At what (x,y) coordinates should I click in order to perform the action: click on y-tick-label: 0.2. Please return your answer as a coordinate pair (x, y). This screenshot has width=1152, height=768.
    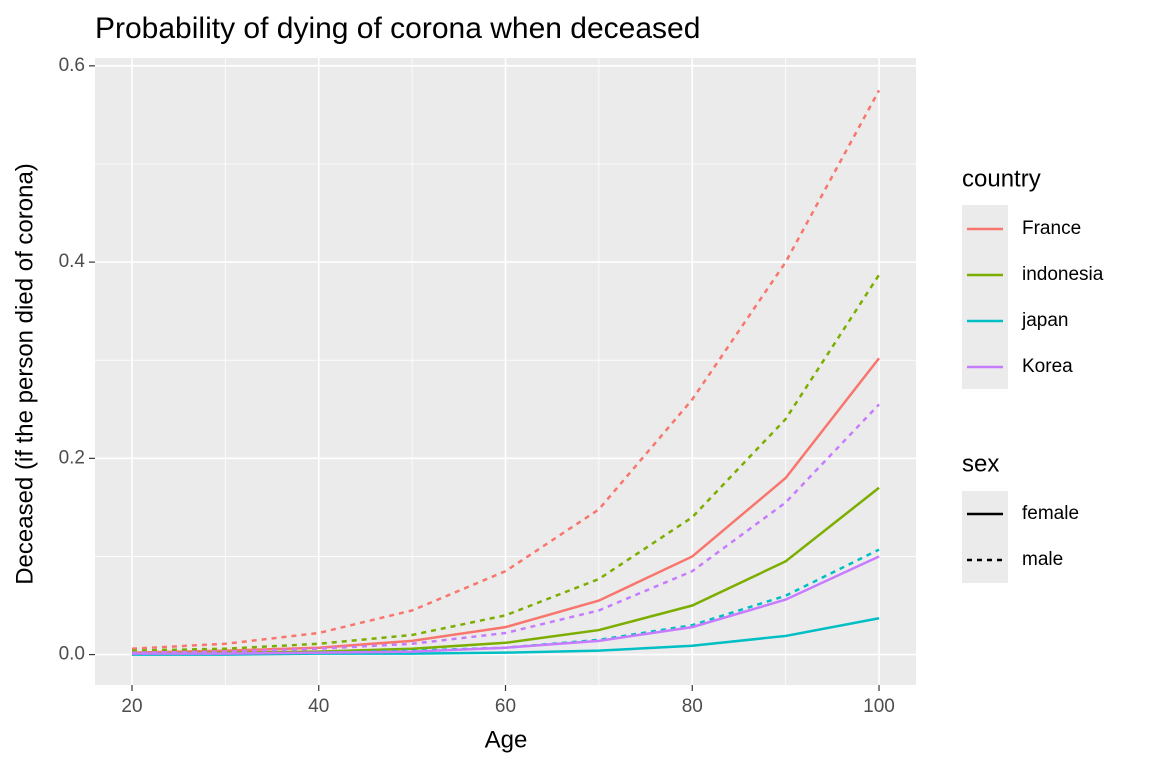
    Looking at the image, I should click on (72, 457).